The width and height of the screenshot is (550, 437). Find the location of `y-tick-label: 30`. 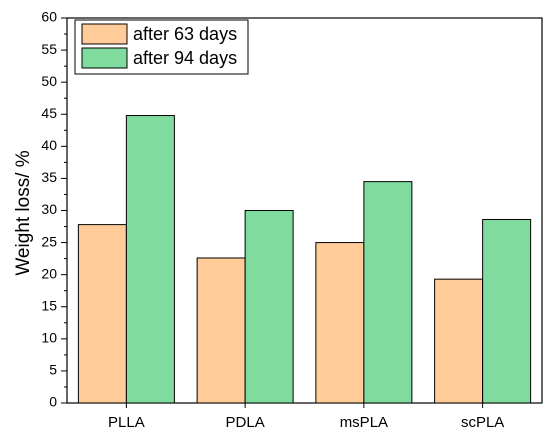

y-tick-label: 30 is located at coordinates (49, 209).